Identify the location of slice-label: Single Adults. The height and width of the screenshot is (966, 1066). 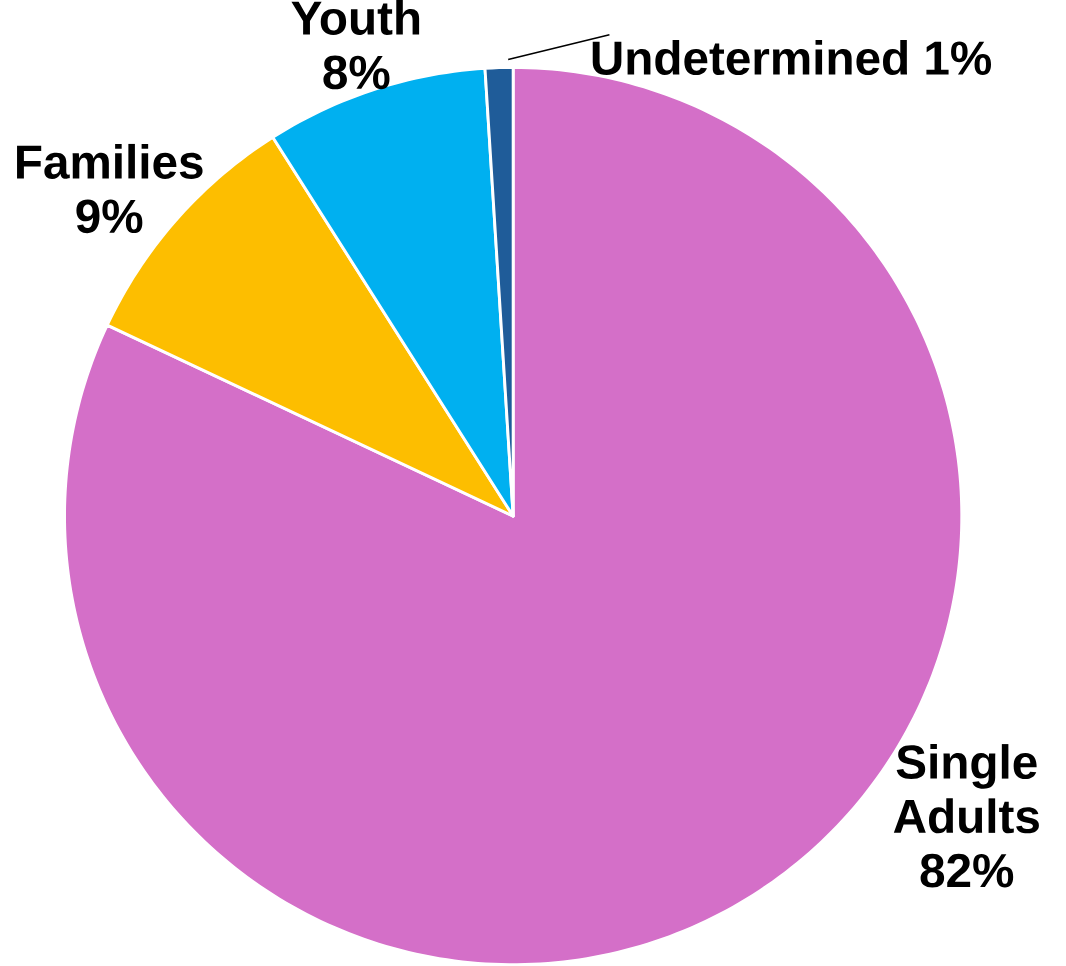
(966, 789).